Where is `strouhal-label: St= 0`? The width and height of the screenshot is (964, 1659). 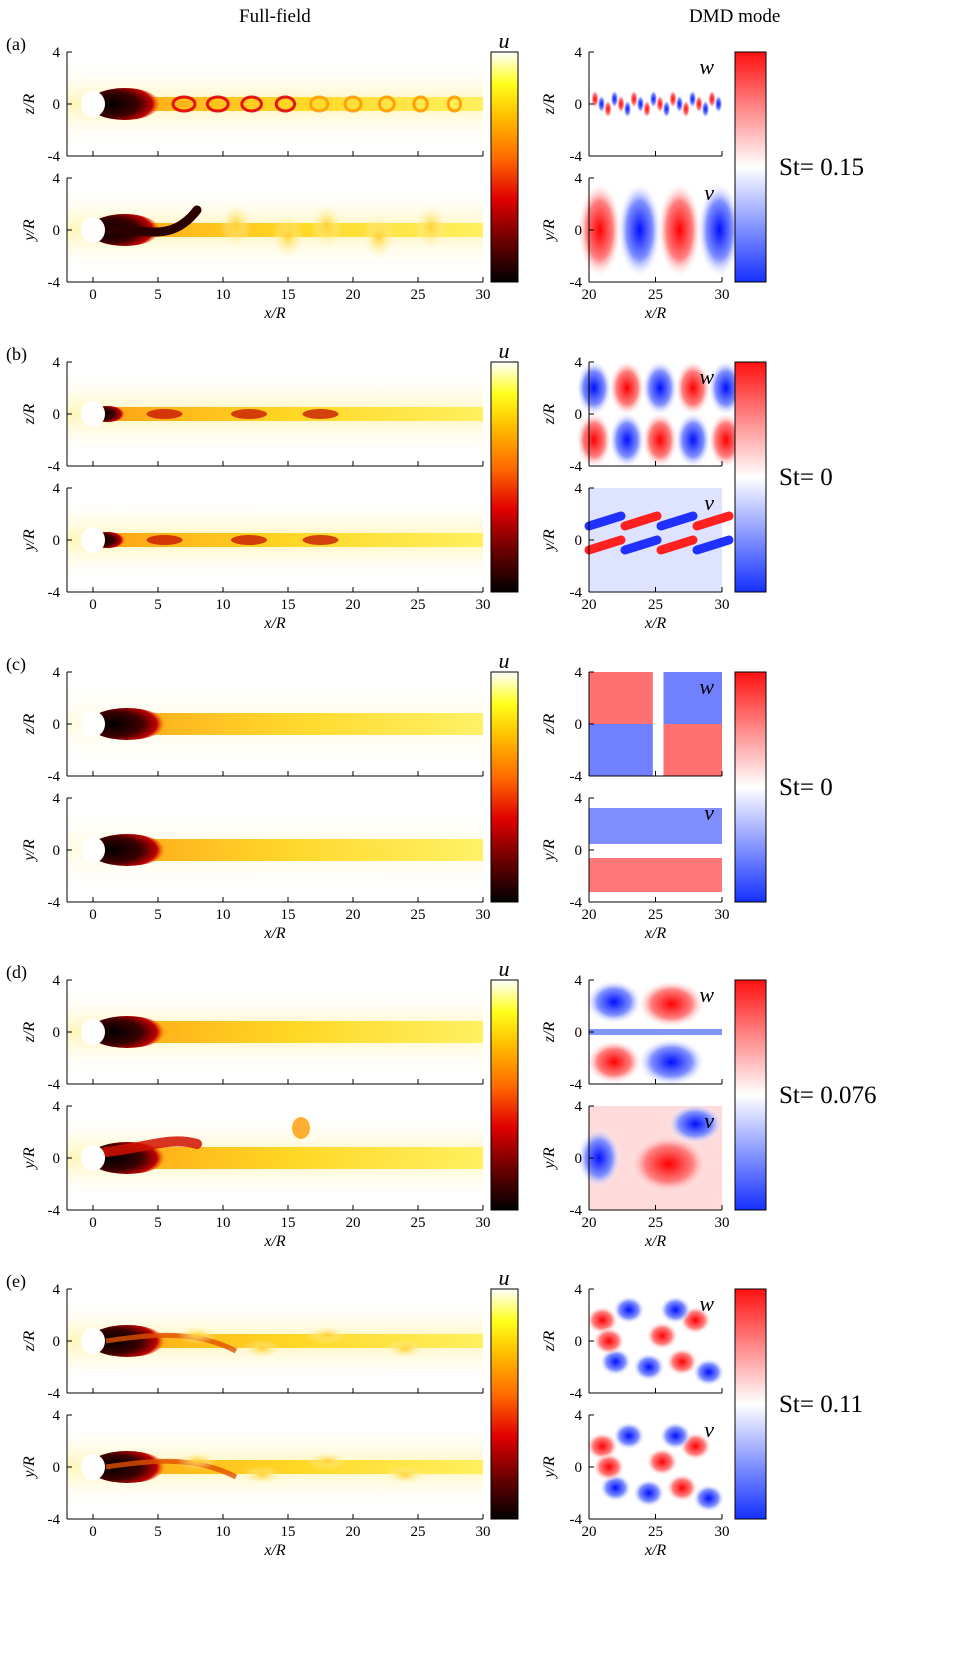
strouhal-label: St= 0 is located at coordinates (806, 477).